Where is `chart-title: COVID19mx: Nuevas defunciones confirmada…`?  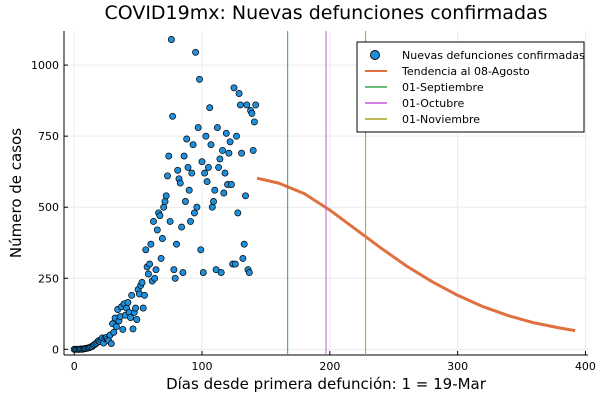
chart-title: COVID19mx: Nuevas defunciones confirmada… is located at coordinates (325, 13).